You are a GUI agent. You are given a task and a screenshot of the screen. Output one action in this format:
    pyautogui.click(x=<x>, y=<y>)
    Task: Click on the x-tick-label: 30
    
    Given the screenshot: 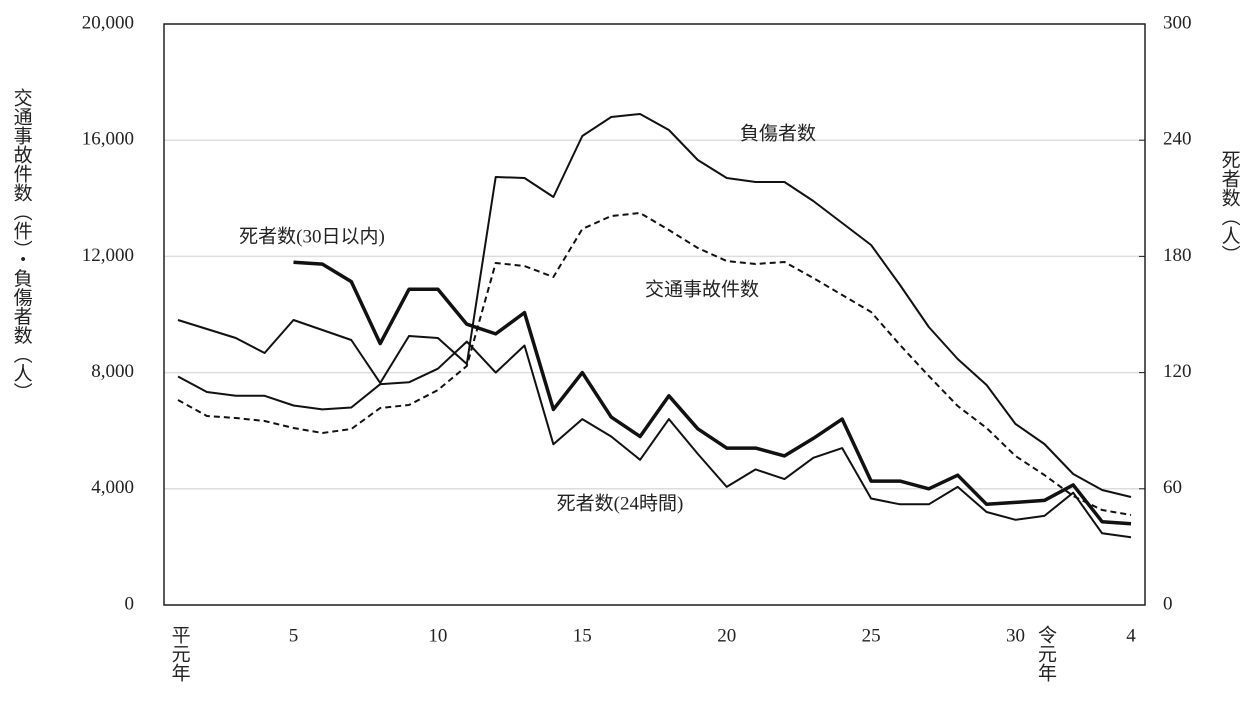 What is the action you would take?
    pyautogui.click(x=1015, y=635)
    